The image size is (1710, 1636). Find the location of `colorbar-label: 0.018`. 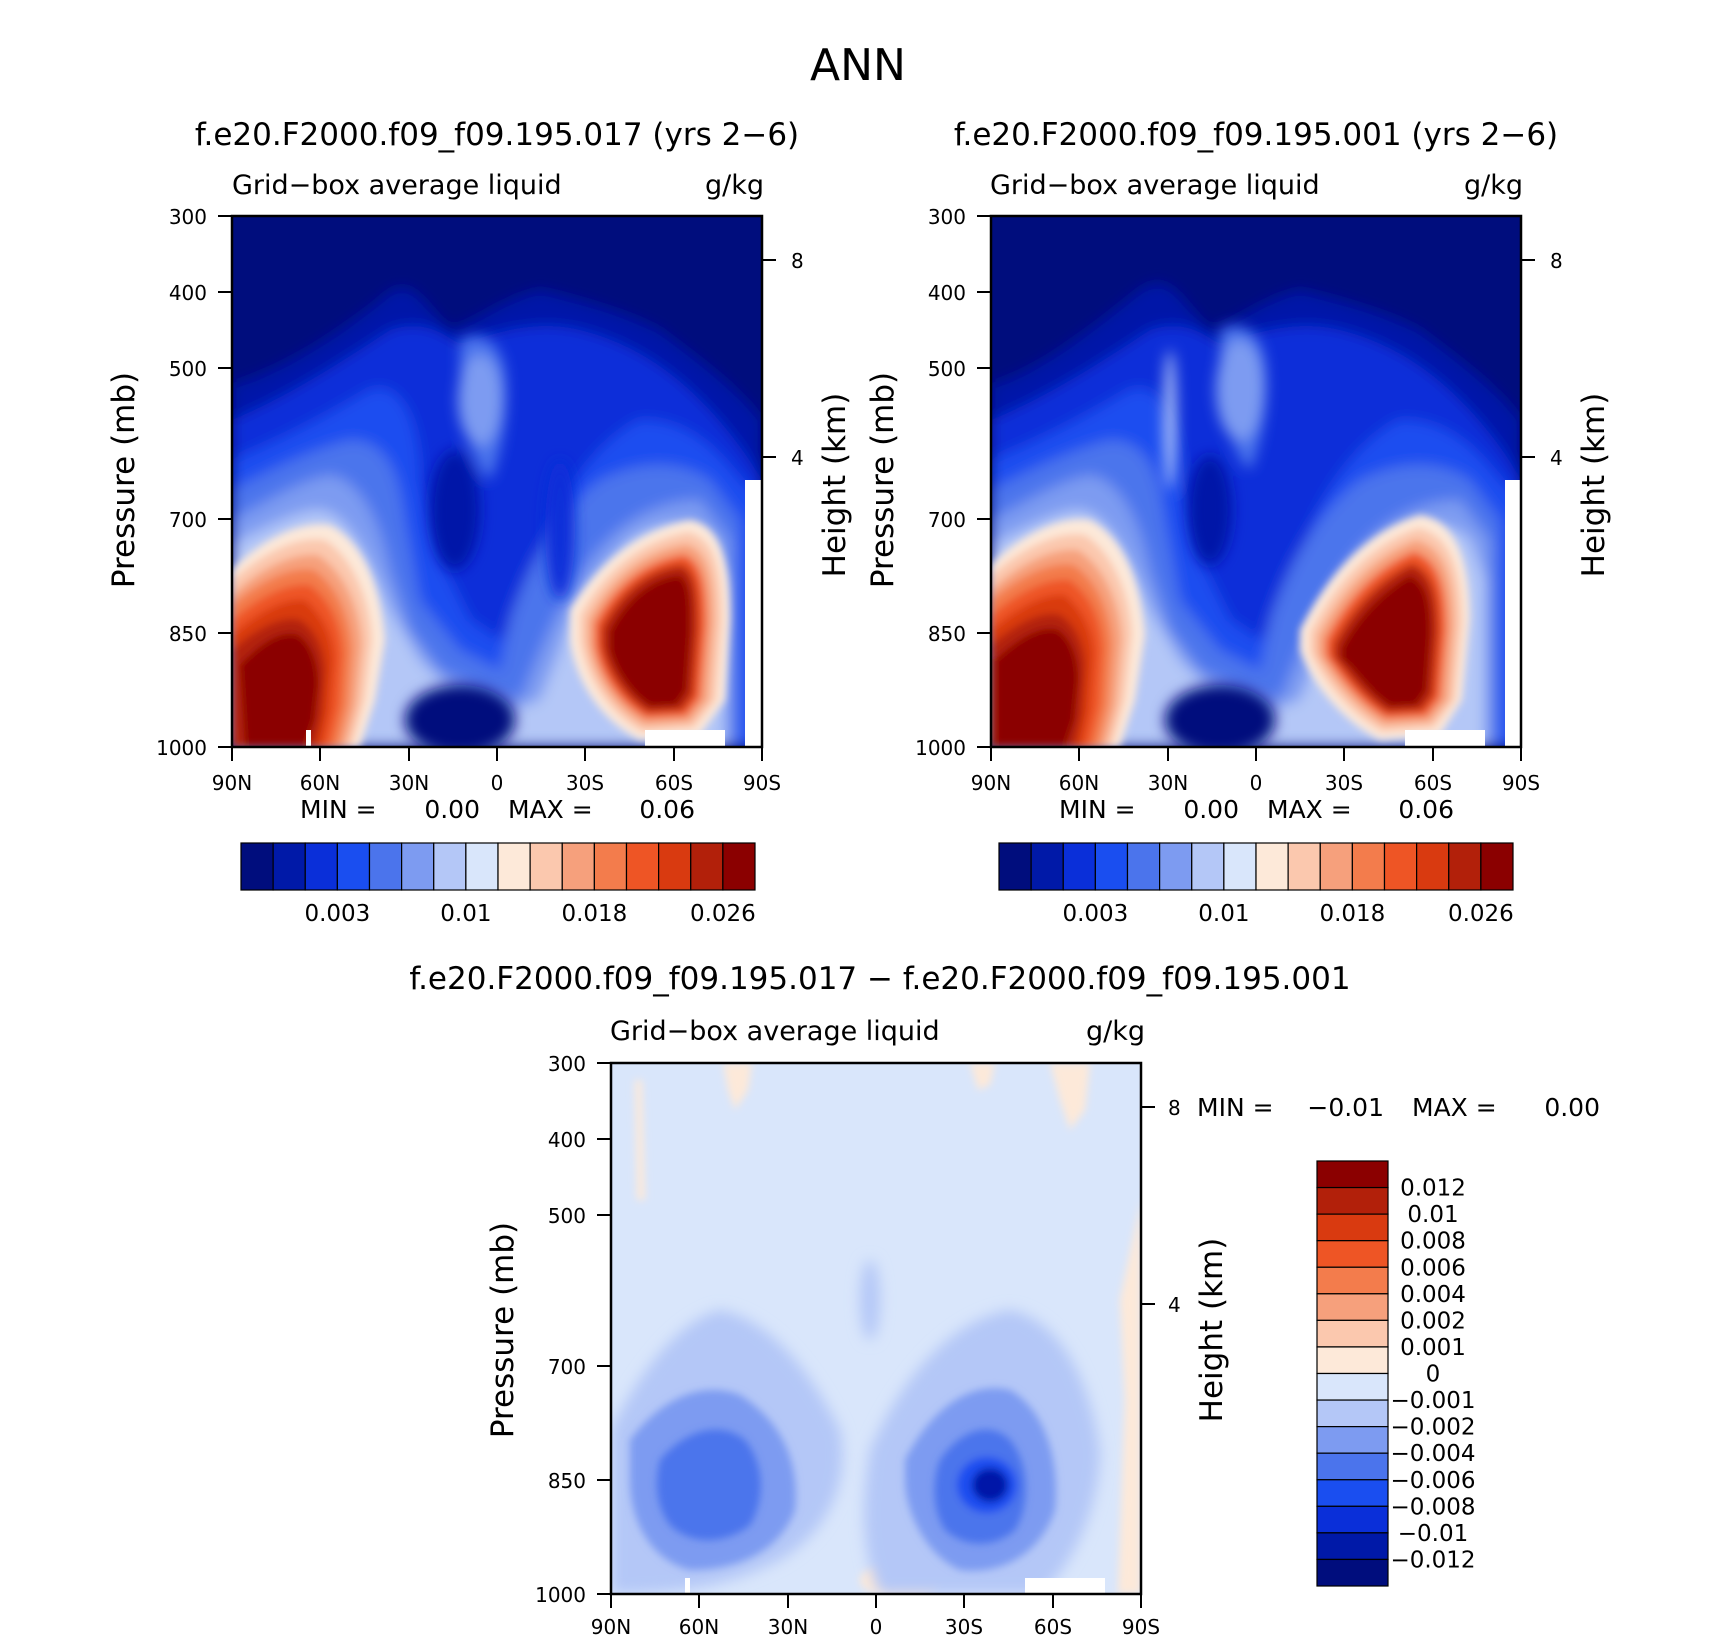

colorbar-label: 0.018 is located at coordinates (1352, 914).